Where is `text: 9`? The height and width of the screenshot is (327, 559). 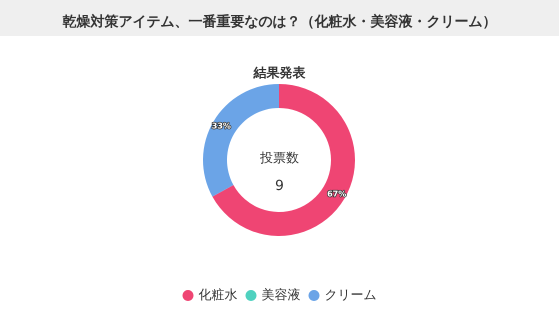
text: 9 is located at coordinates (279, 186).